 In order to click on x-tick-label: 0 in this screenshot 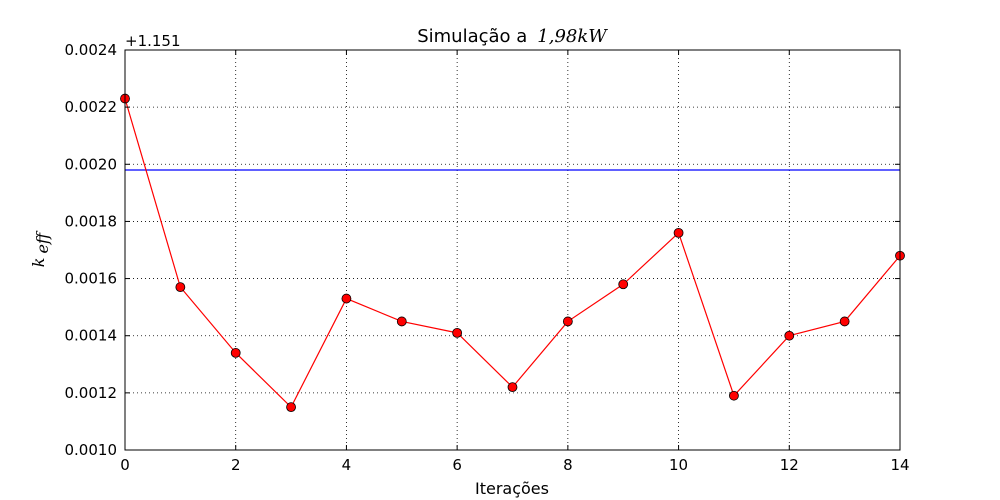, I will do `click(125, 465)`.